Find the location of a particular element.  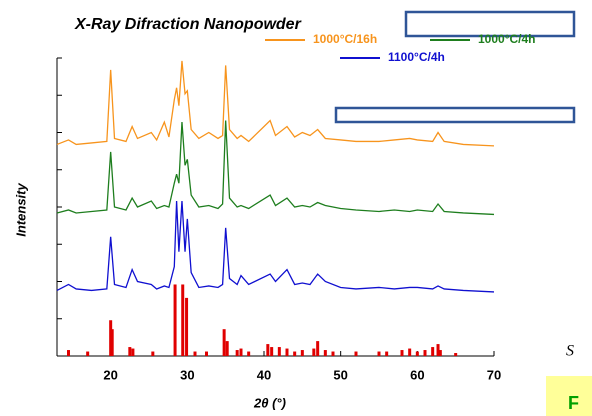

x-tick-label: 40 is located at coordinates (264, 374).